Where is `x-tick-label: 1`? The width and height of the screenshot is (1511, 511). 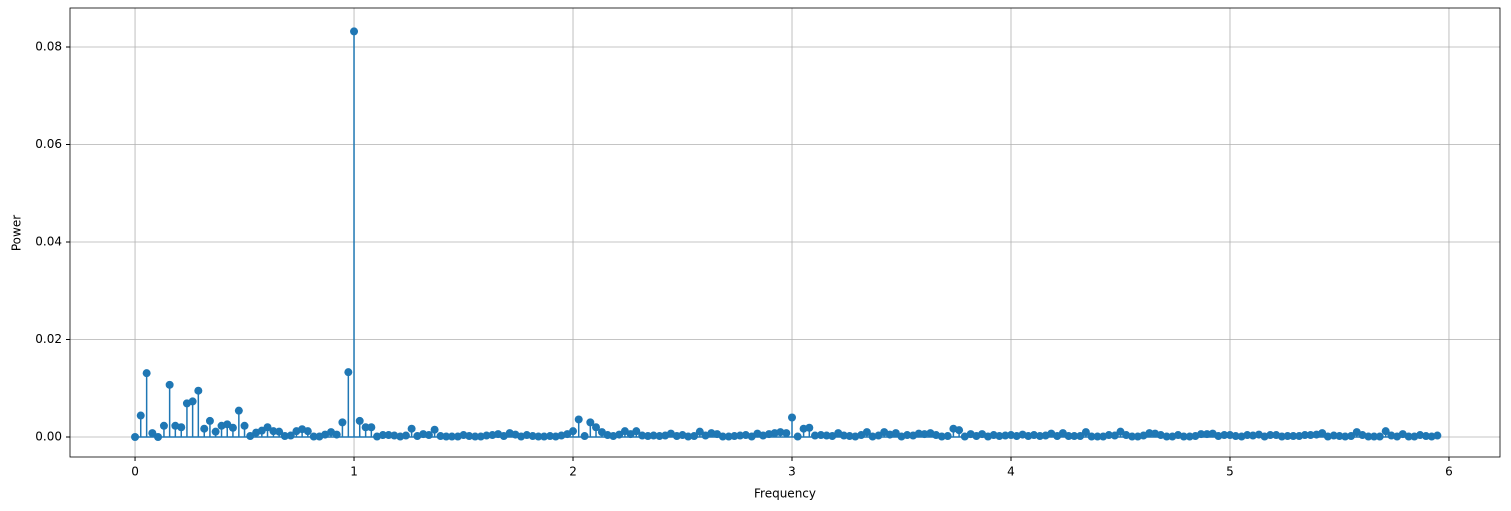
x-tick-label: 1 is located at coordinates (354, 472).